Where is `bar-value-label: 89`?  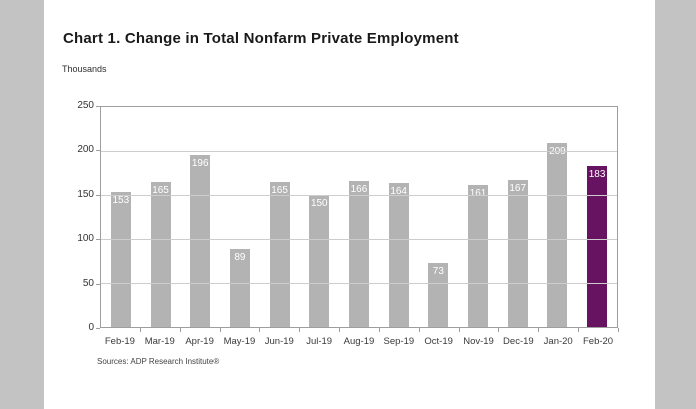
bar-value-label: 89 is located at coordinates (240, 257).